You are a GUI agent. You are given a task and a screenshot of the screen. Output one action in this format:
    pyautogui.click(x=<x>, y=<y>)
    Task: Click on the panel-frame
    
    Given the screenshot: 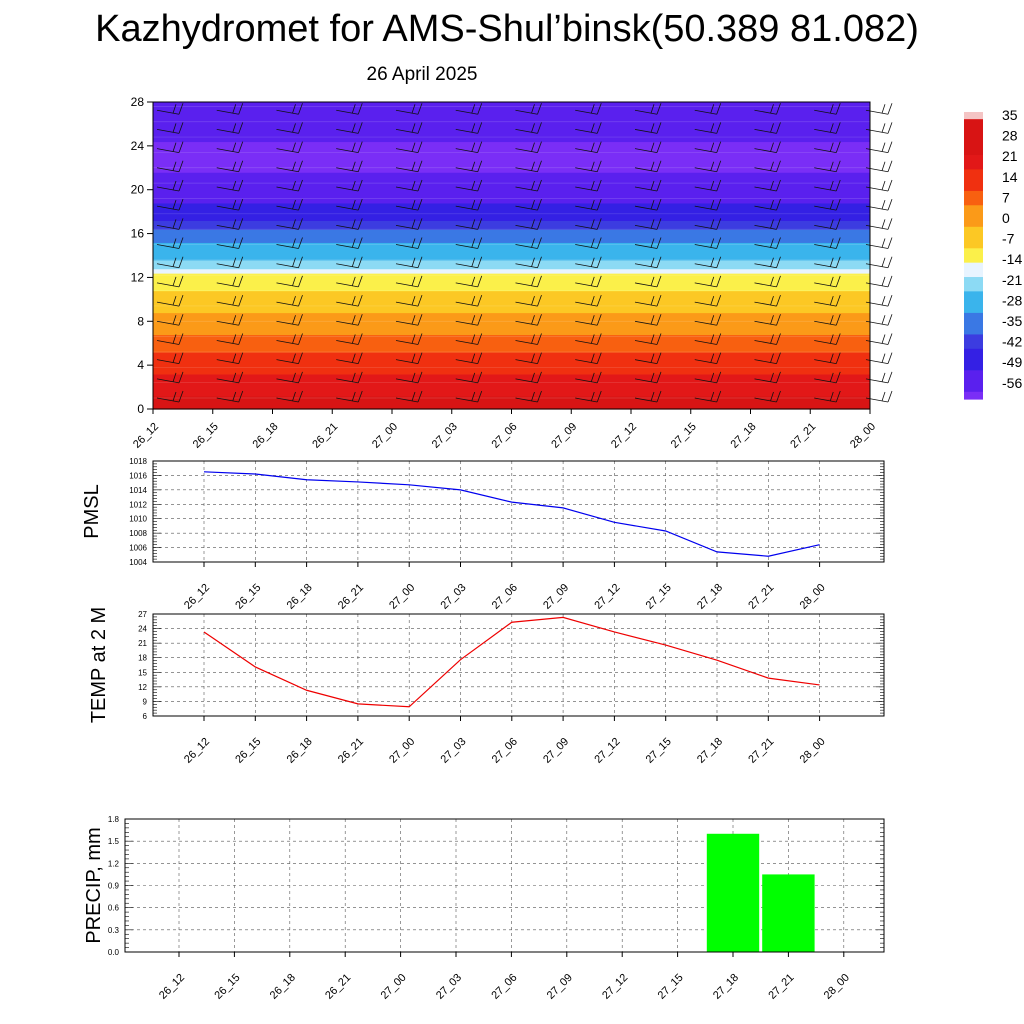 What is the action you would take?
    pyautogui.click(x=518, y=511)
    